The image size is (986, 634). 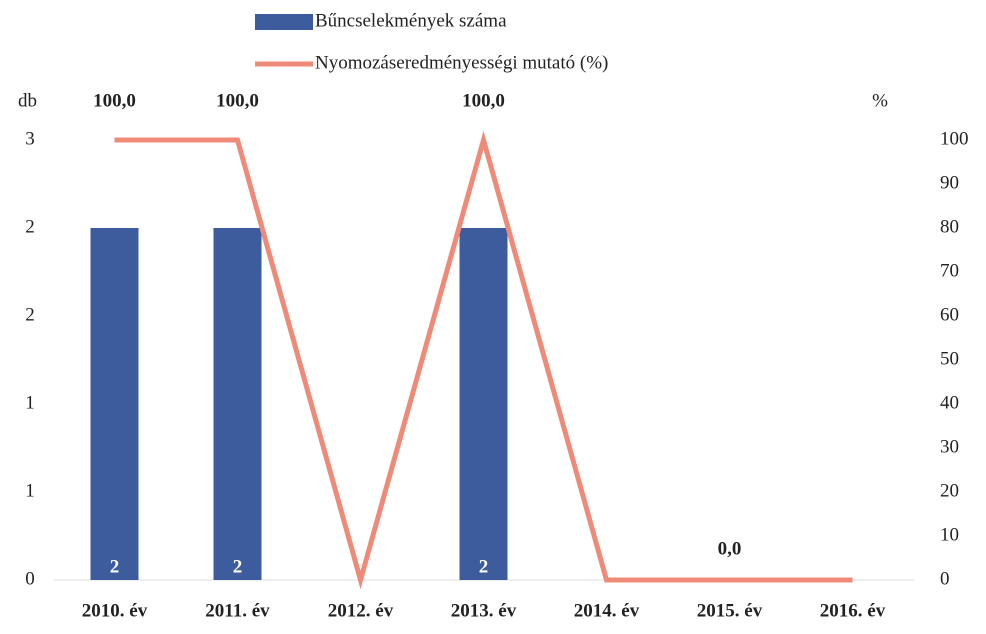 What do you see at coordinates (949, 314) in the screenshot?
I see `y2-tick-label: 60` at bounding box center [949, 314].